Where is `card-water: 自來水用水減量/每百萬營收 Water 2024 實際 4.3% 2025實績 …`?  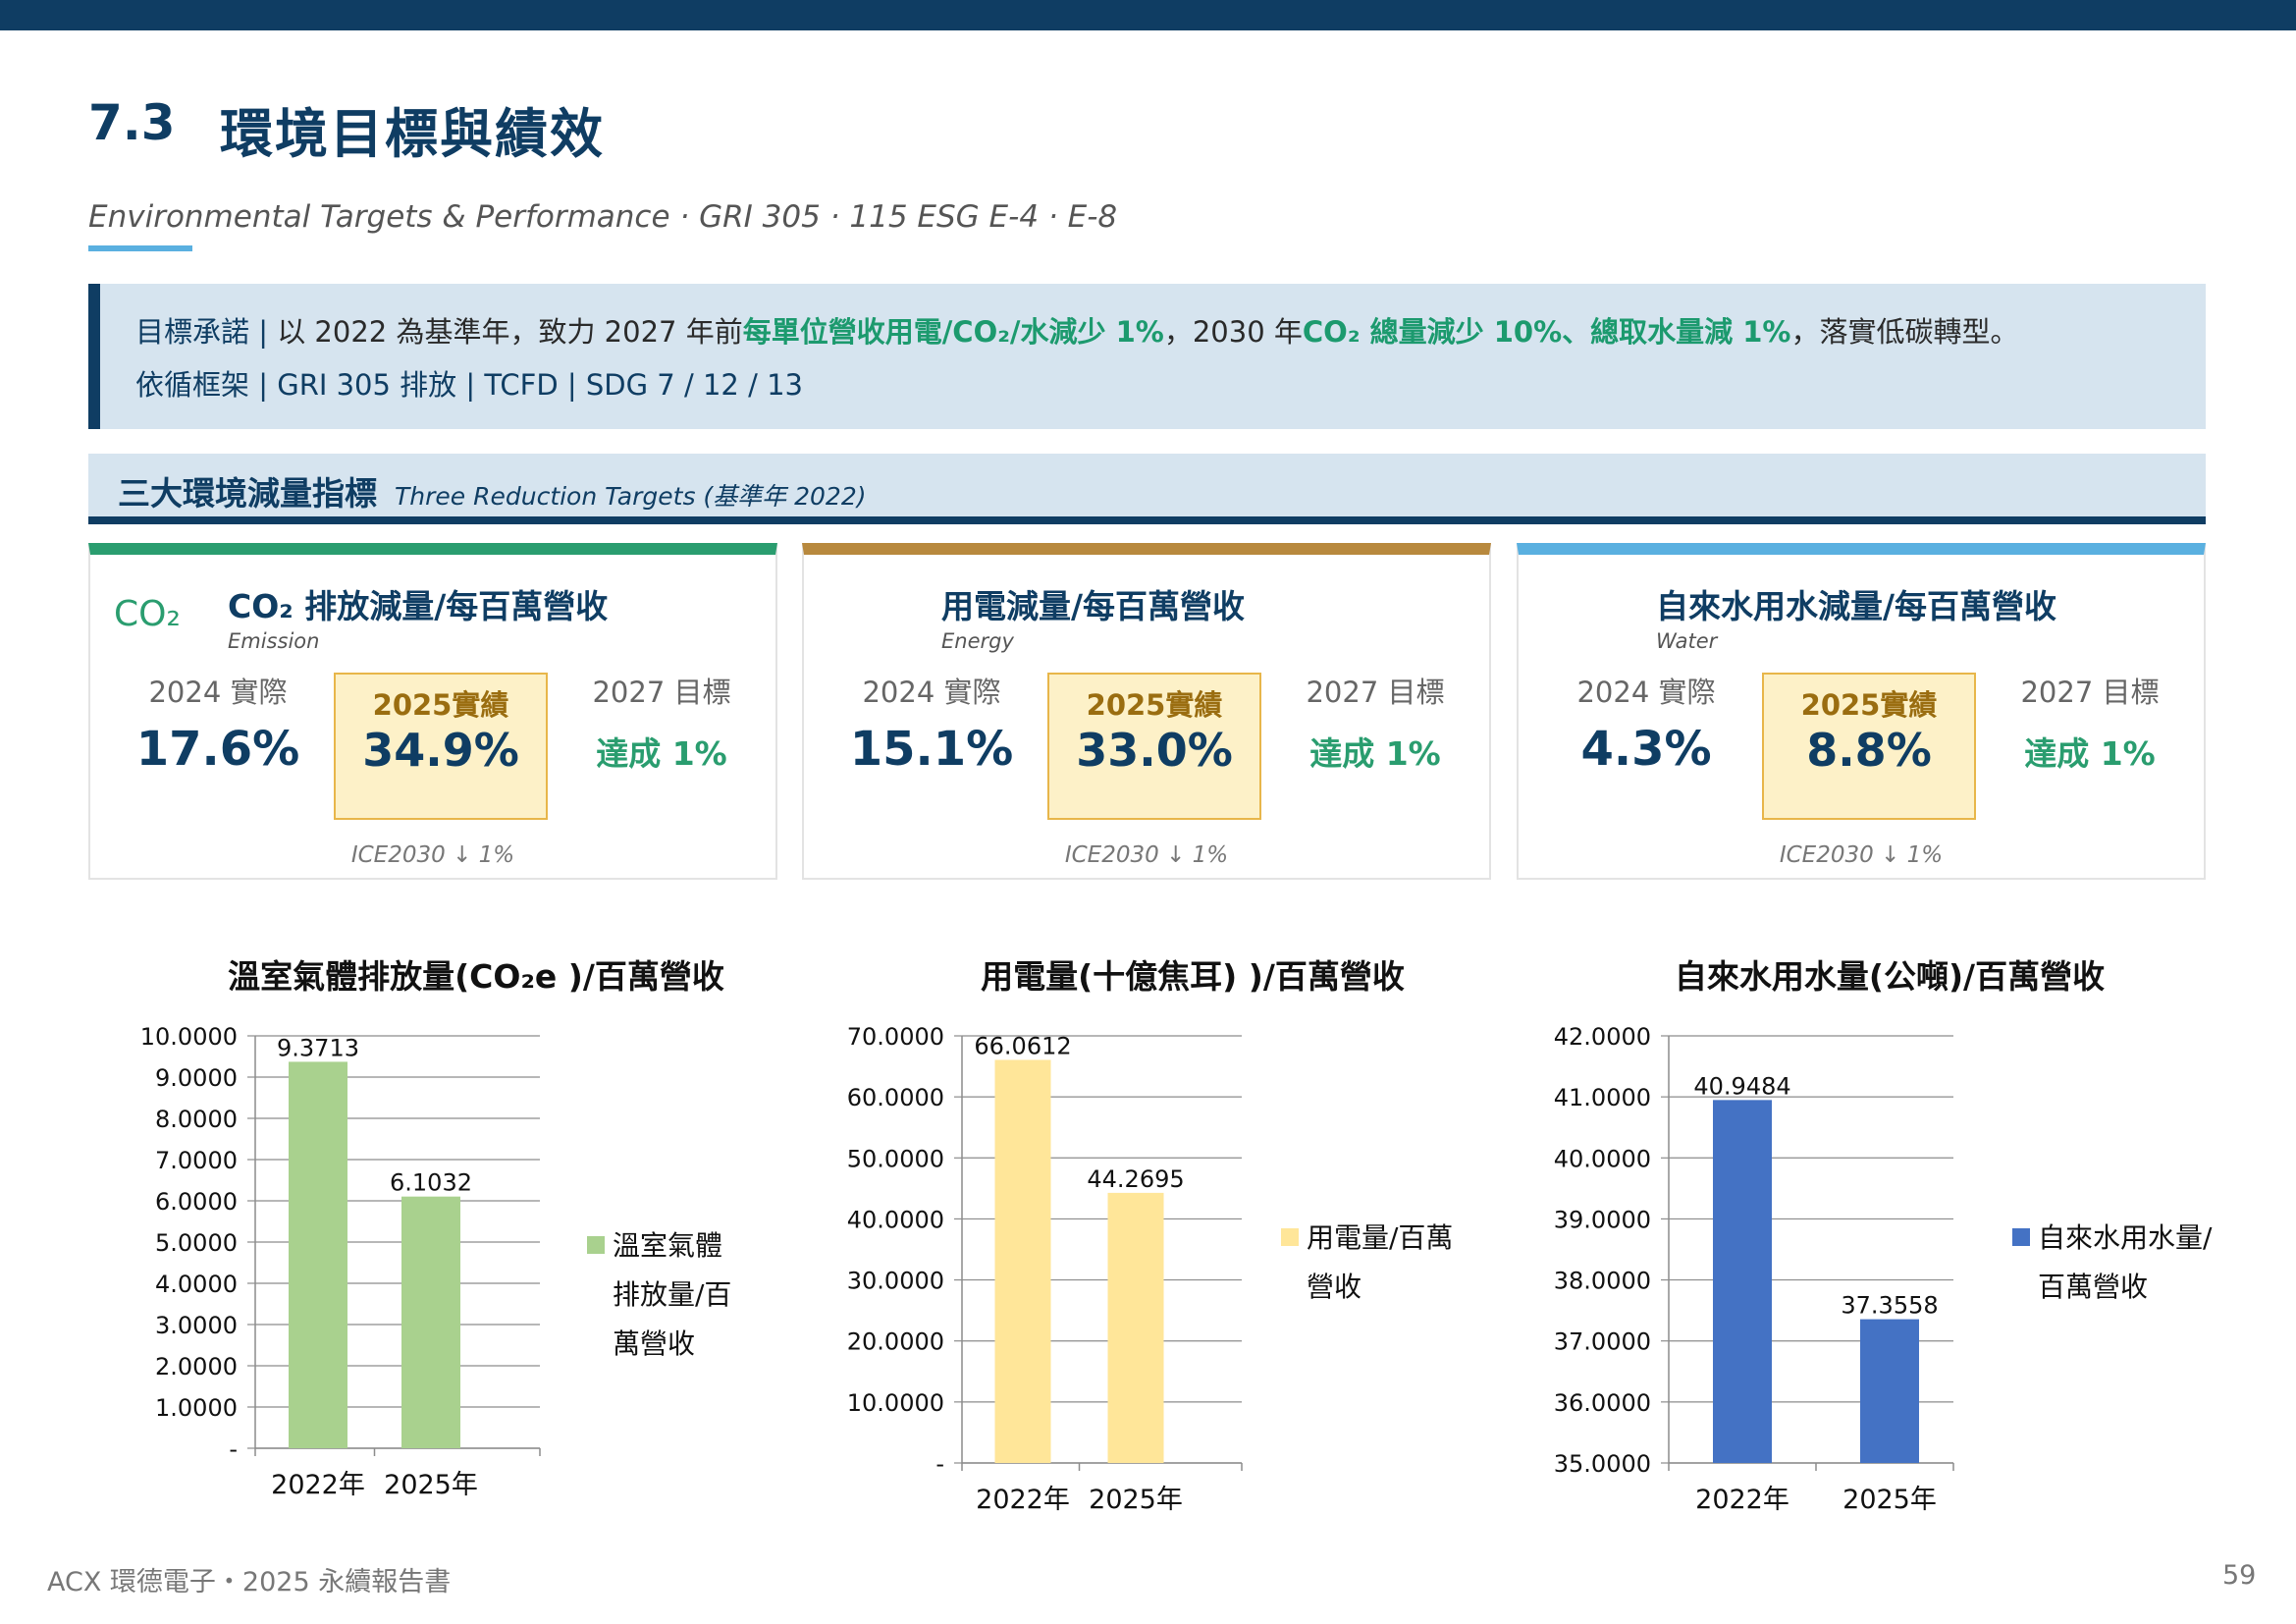 card-water: 自來水用水減量/每百萬營收 Water 2024 實際 4.3% 2025實績 … is located at coordinates (1862, 711).